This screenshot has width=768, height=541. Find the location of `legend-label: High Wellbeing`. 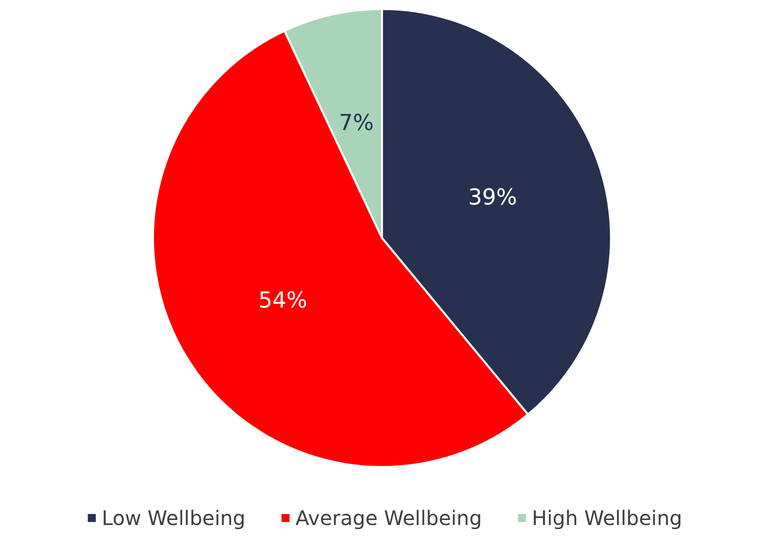

legend-label: High Wellbeing is located at coordinates (607, 518).